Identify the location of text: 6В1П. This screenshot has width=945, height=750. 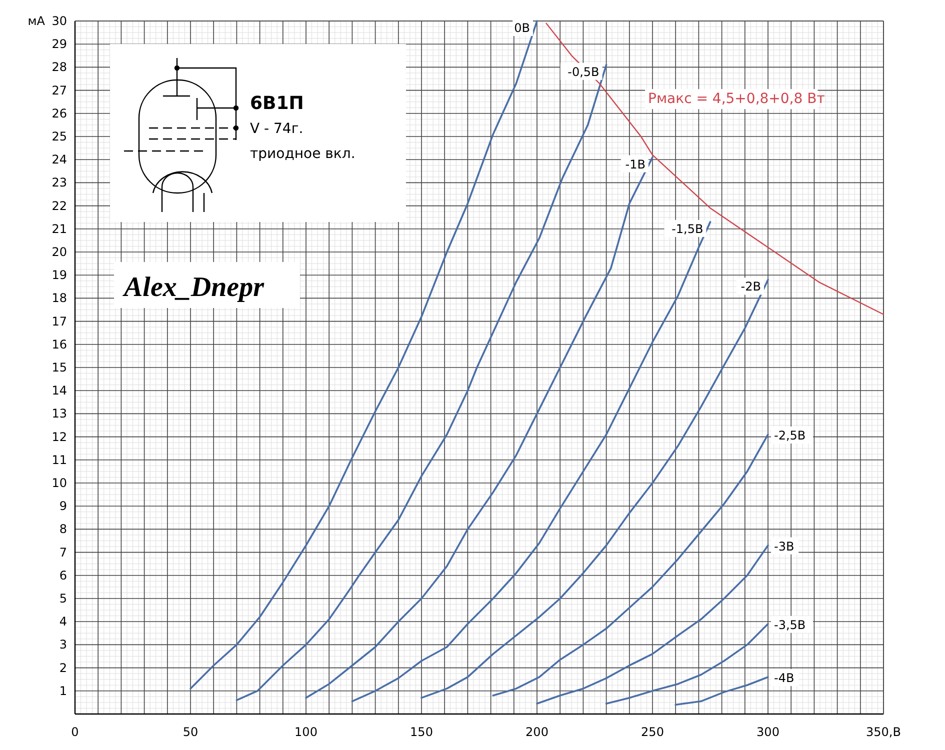
(277, 103).